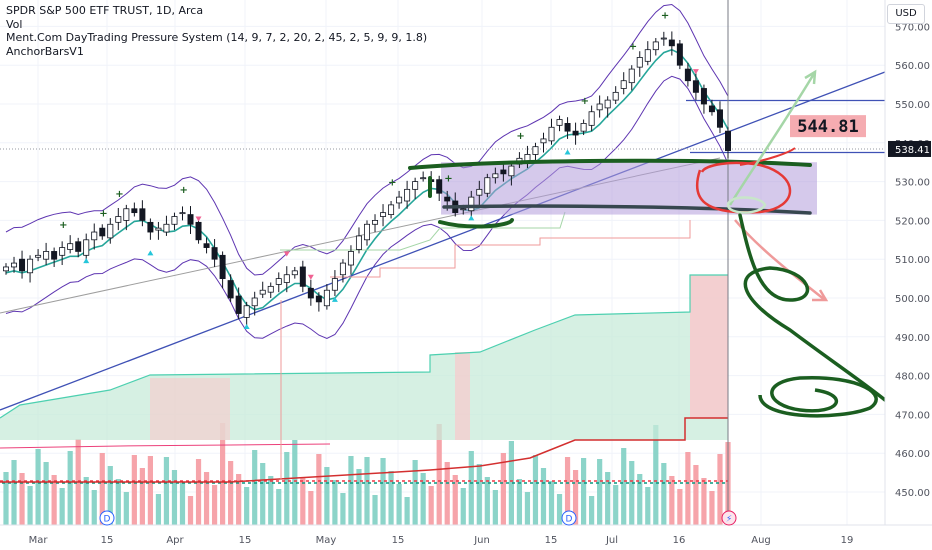 The width and height of the screenshot is (932, 550). What do you see at coordinates (781, 260) in the screenshot?
I see `pen-red-arrow-down` at bounding box center [781, 260].